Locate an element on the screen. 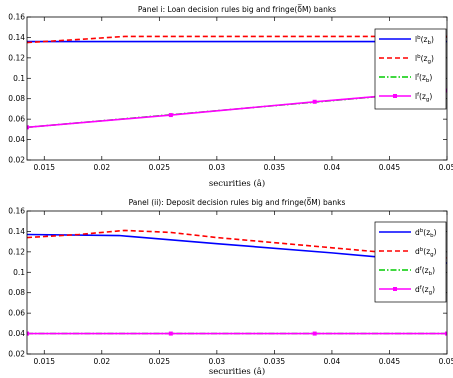 The image size is (453, 378). legend-label: lf(zb) is located at coordinates (423, 78).